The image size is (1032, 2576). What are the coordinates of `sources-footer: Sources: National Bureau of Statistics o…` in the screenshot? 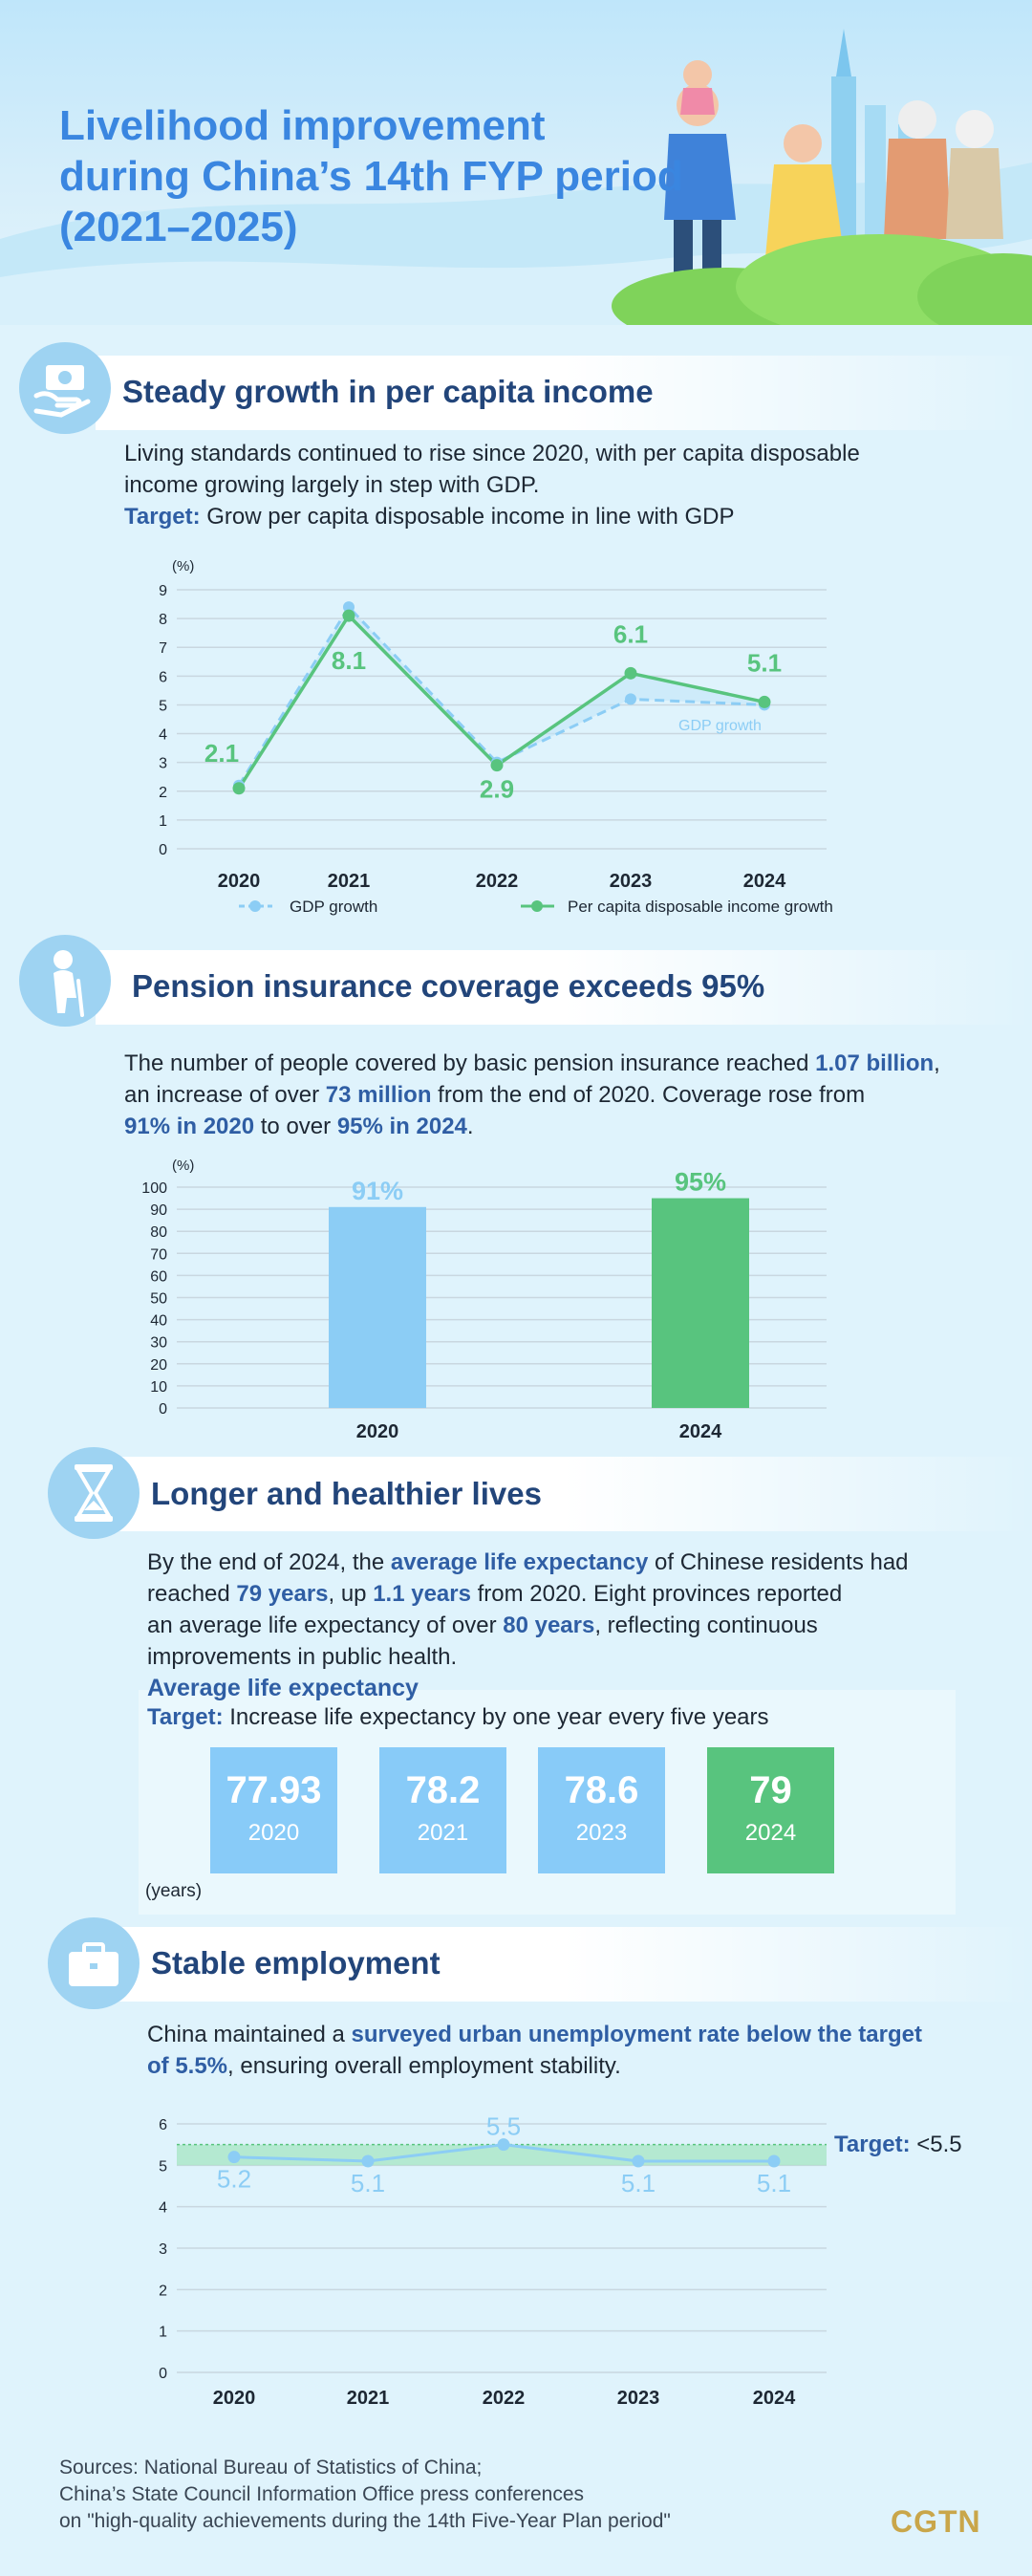 It's located at (365, 2495).